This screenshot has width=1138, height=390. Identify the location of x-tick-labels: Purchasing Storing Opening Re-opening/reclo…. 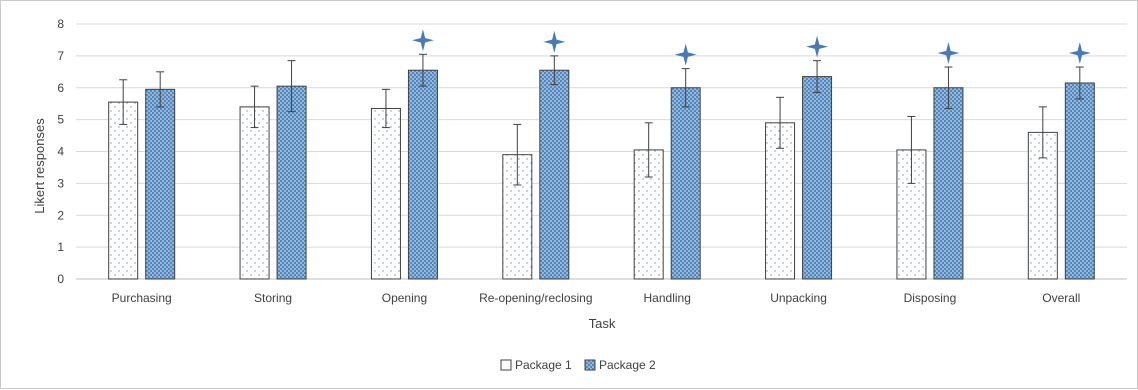
(596, 298).